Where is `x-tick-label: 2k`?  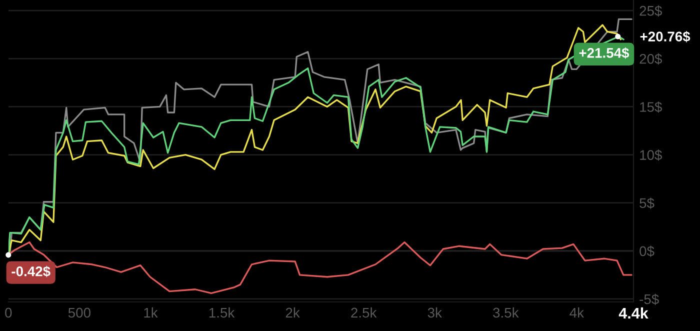
x-tick-label: 2k is located at coordinates (293, 312).